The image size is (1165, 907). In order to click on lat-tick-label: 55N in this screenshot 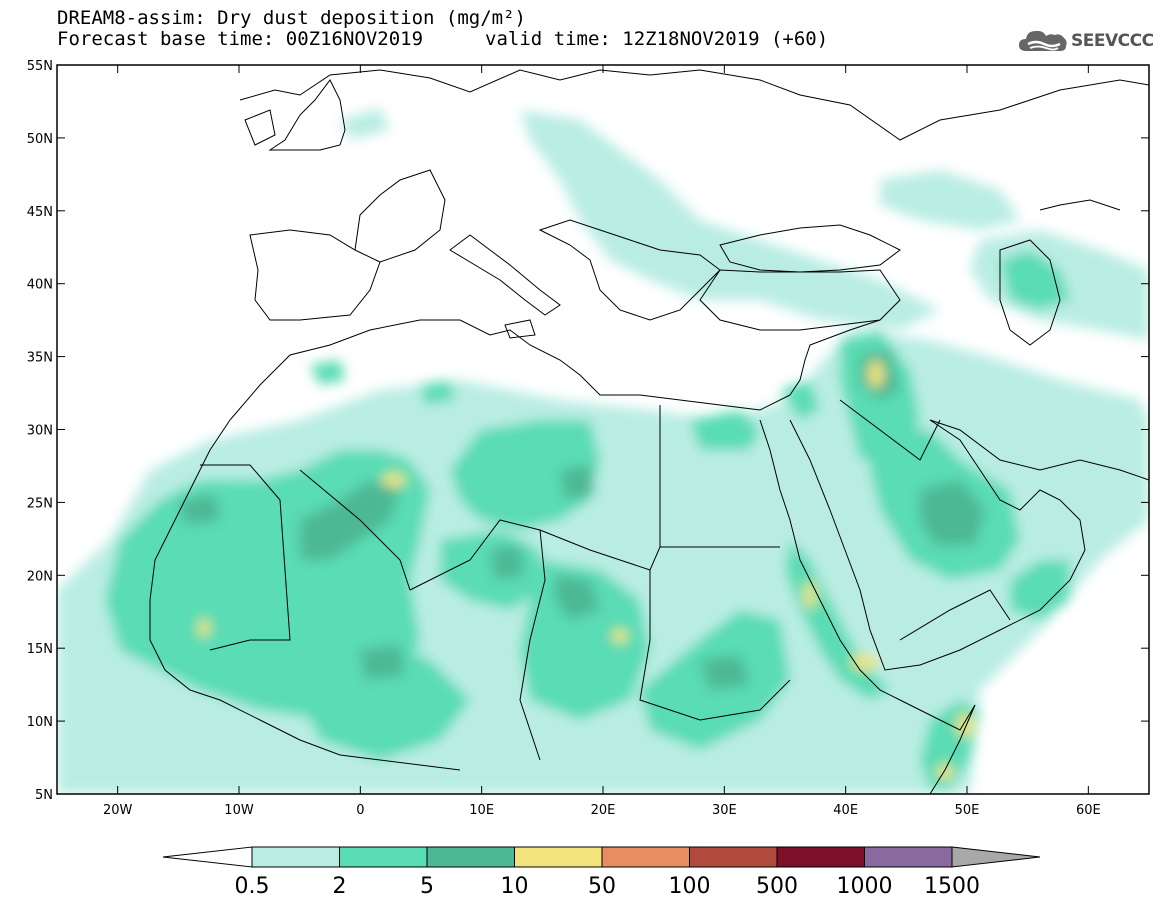, I will do `click(40, 66)`.